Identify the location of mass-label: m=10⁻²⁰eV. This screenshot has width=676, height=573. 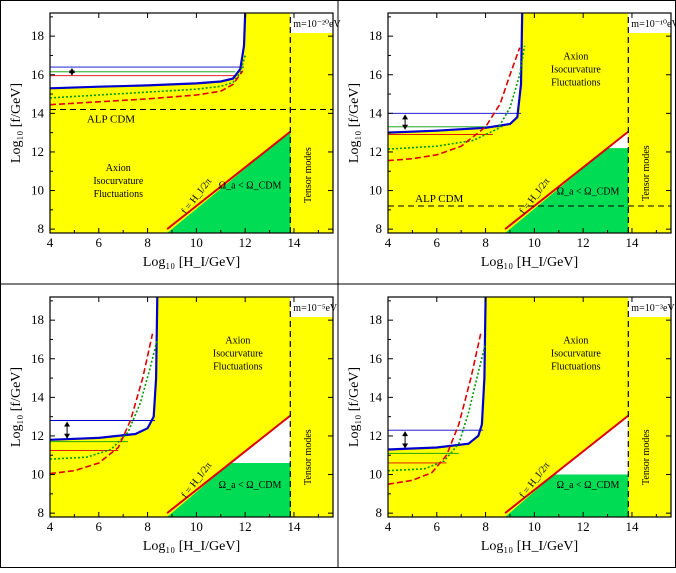
(317, 24).